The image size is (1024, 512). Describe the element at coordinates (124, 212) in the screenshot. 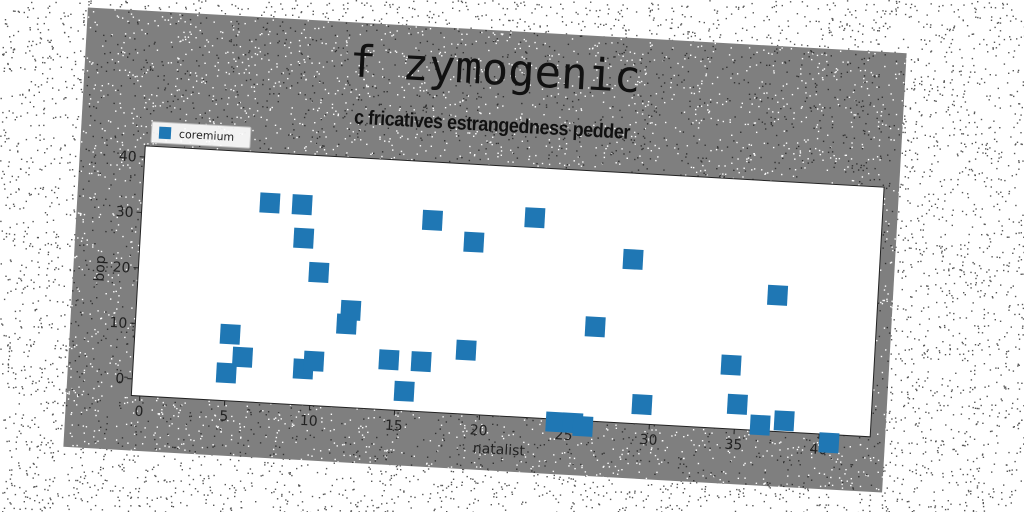

I see `y-tick-label: 30` at that location.